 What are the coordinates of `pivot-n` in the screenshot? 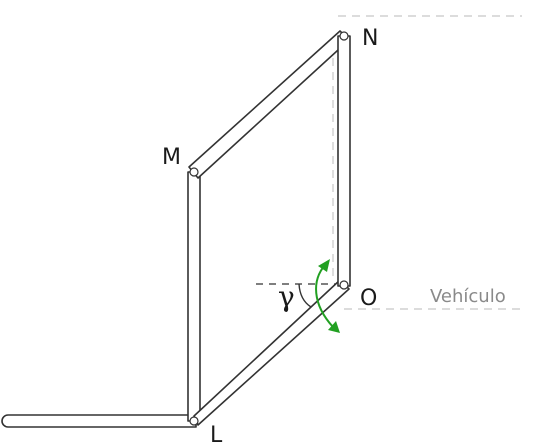 It's located at (344, 36).